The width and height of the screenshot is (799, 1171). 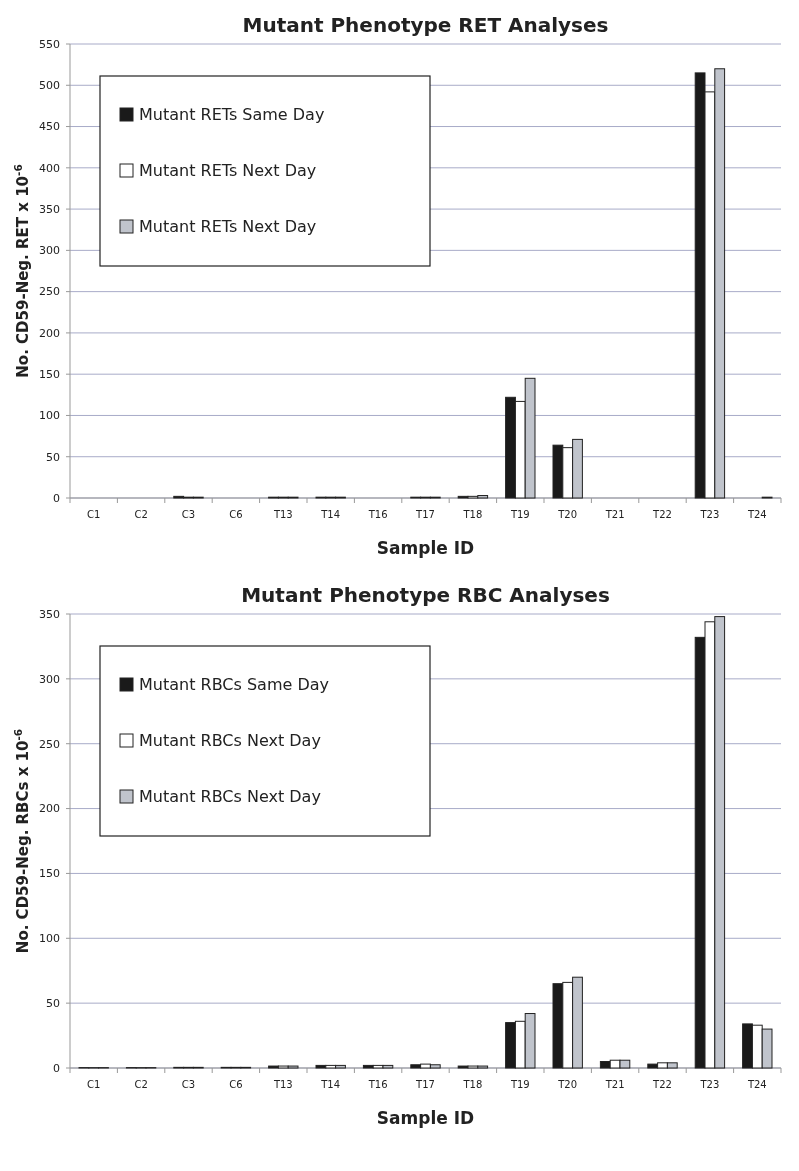 What do you see at coordinates (232, 114) in the screenshot?
I see `legend-label: Mutant RETs Same Day` at bounding box center [232, 114].